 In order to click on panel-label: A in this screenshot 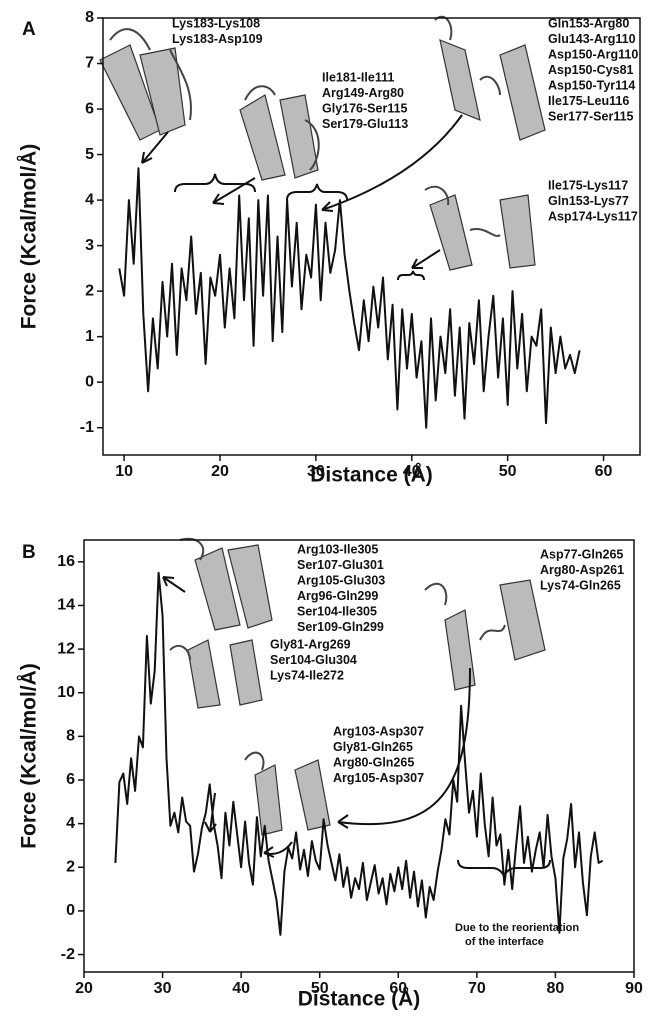, I will do `click(29, 29)`.